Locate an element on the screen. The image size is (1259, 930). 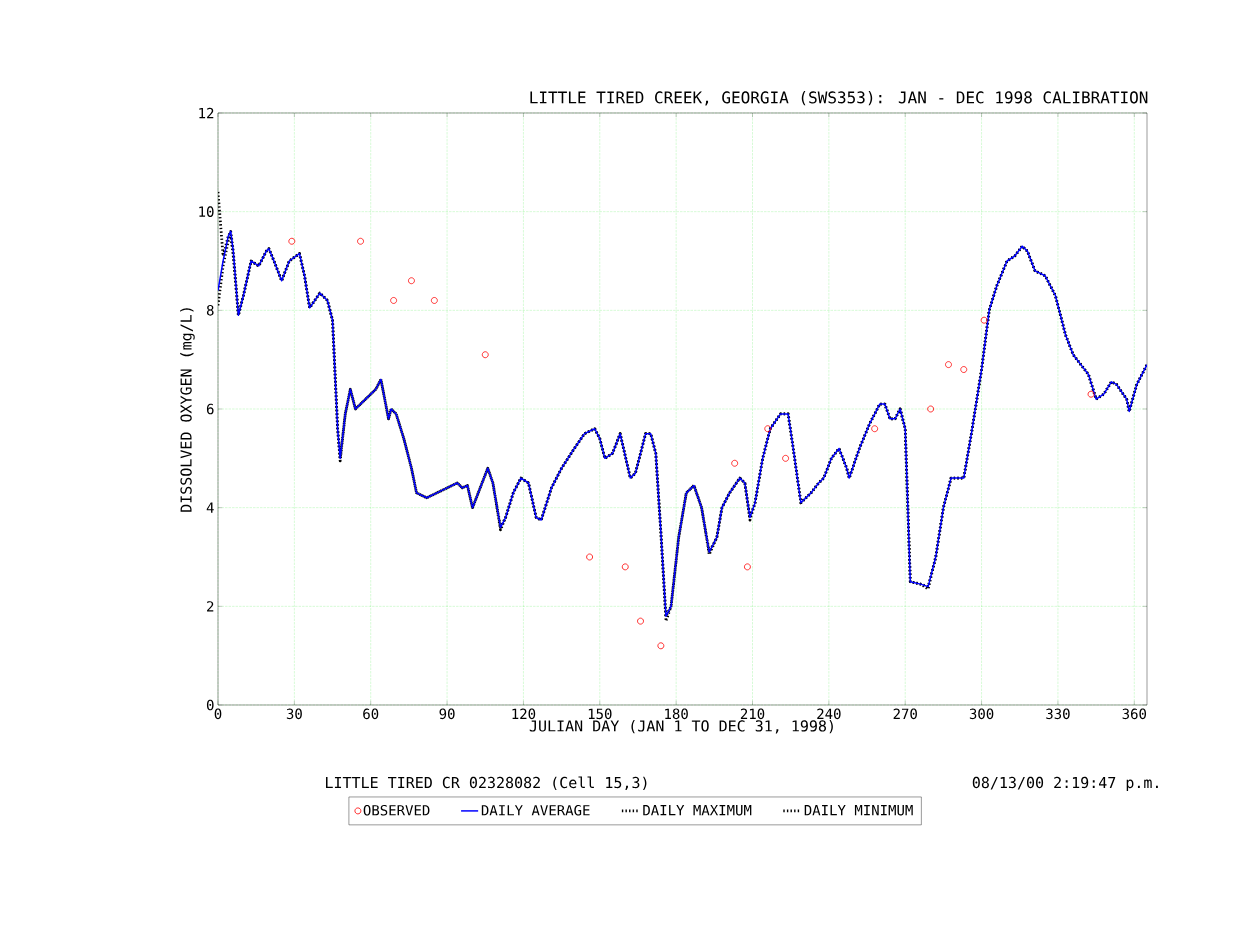
x-tick-label: 240 is located at coordinates (829, 714).